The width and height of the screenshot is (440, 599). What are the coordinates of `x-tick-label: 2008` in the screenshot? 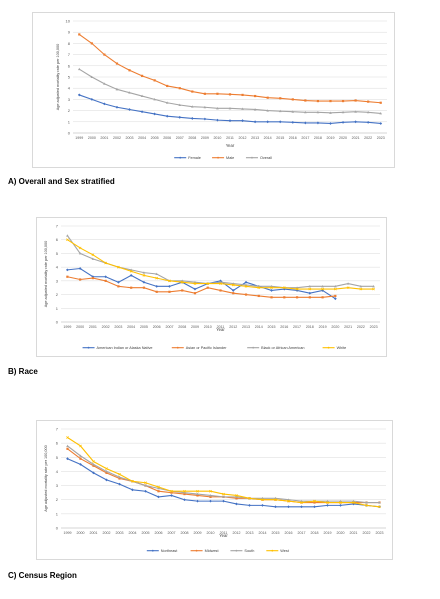 It's located at (182, 327).